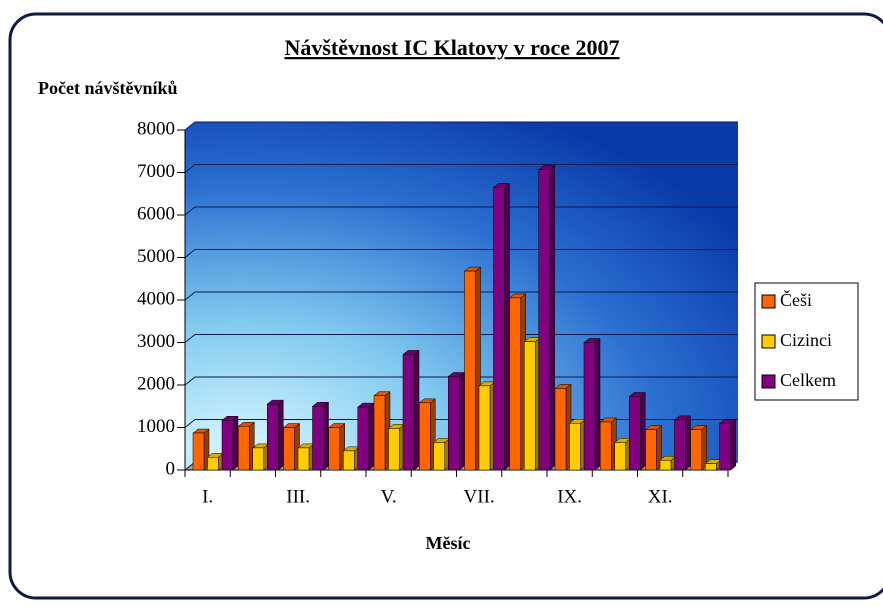 This screenshot has height=607, width=883. I want to click on x-axis-label: Měsíc, so click(448, 543).